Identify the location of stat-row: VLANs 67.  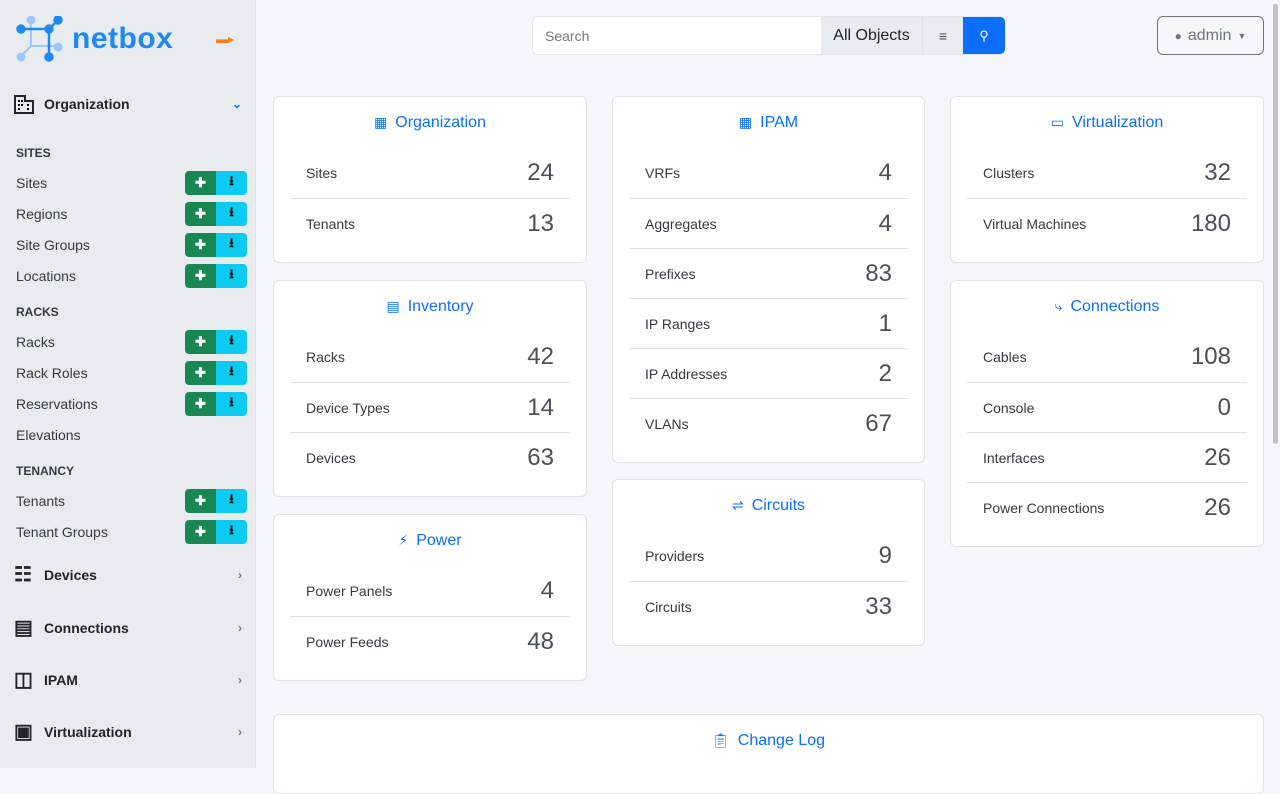
(768, 423).